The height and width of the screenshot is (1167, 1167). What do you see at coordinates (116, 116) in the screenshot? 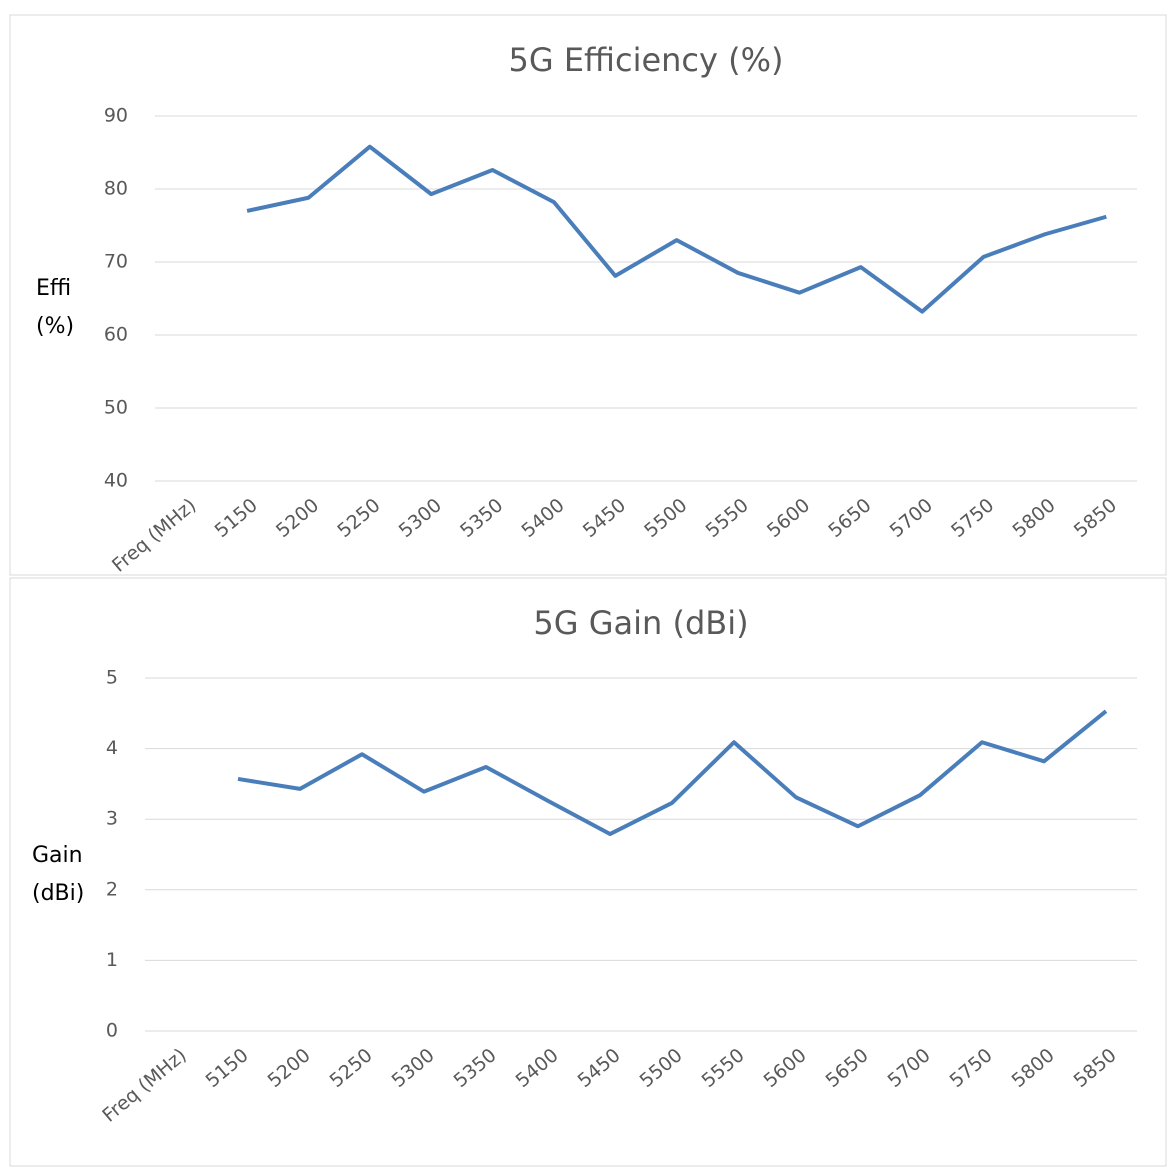
I see `y-tick-label: 90` at bounding box center [116, 116].